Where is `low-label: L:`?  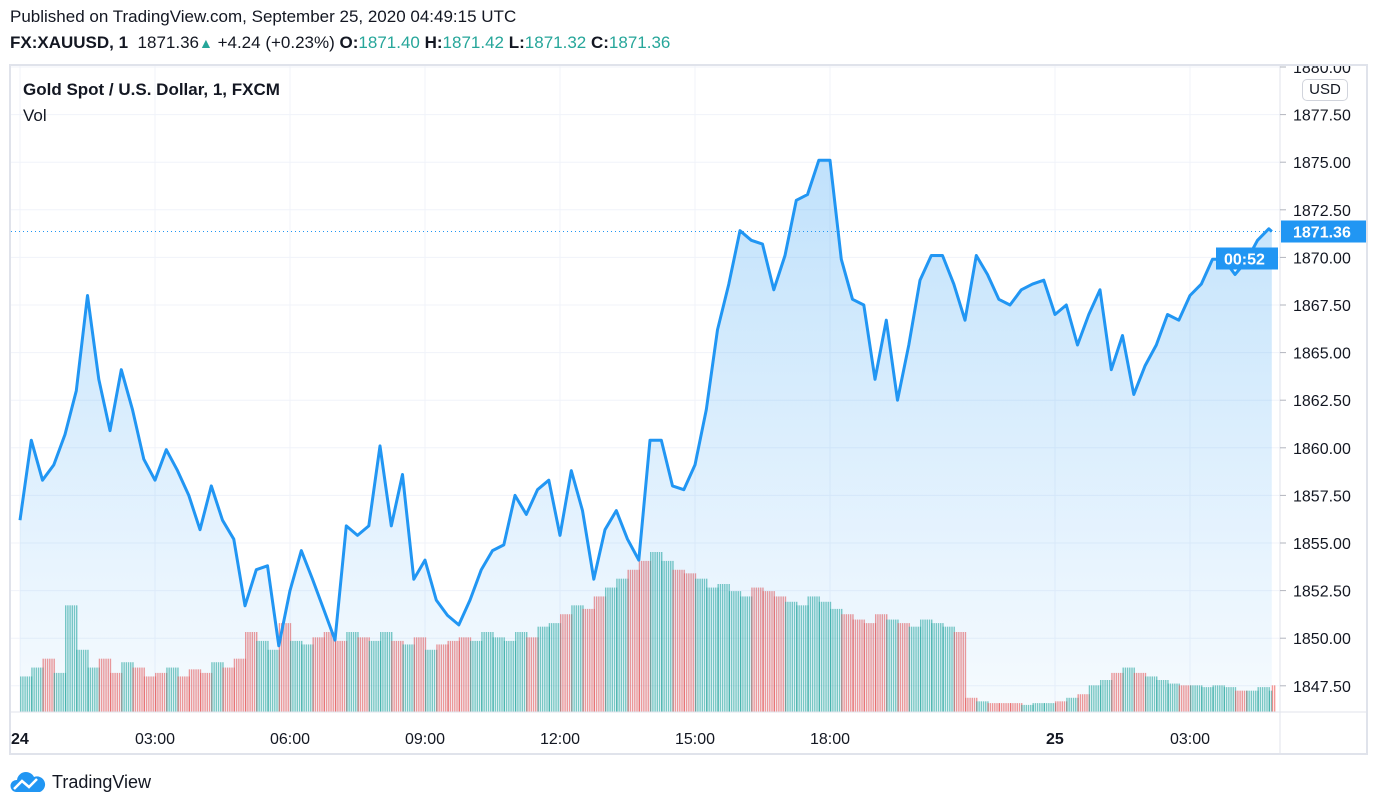 low-label: L: is located at coordinates (516, 42).